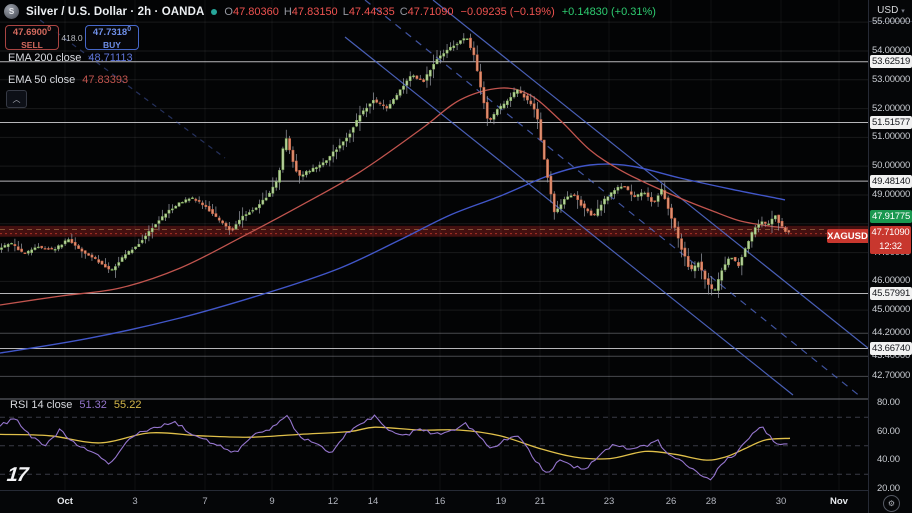 The height and width of the screenshot is (513, 912). Describe the element at coordinates (888, 488) in the screenshot. I see `rsi-axis-label: 20.00` at that location.